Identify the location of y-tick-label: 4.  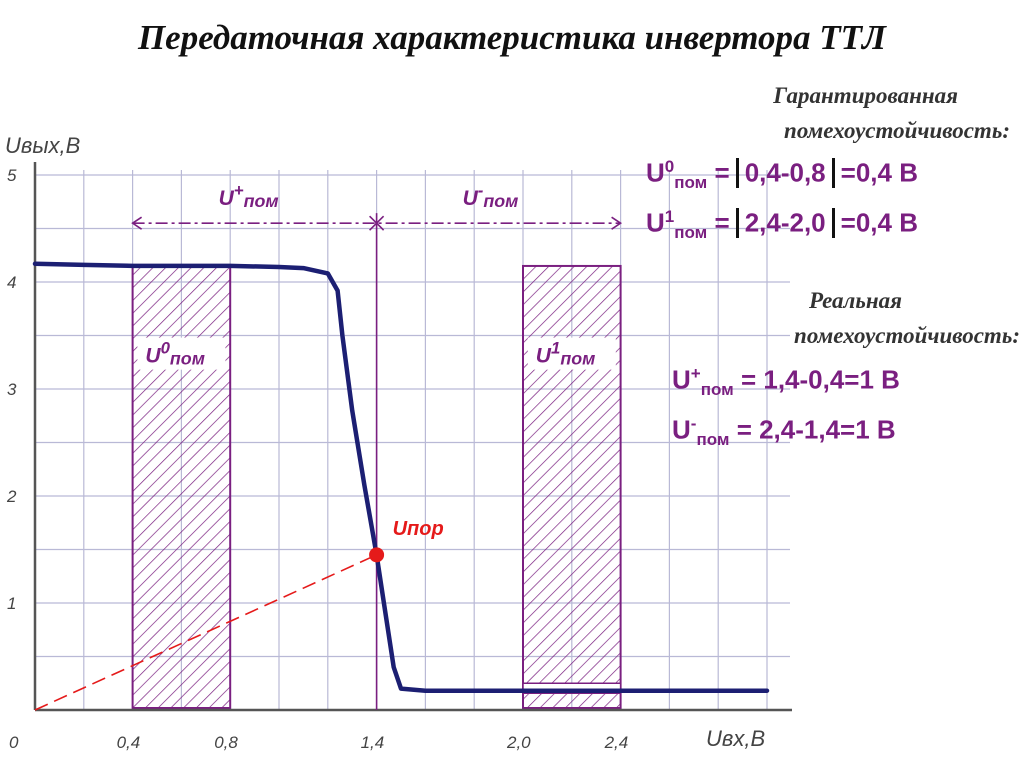
(11, 282).